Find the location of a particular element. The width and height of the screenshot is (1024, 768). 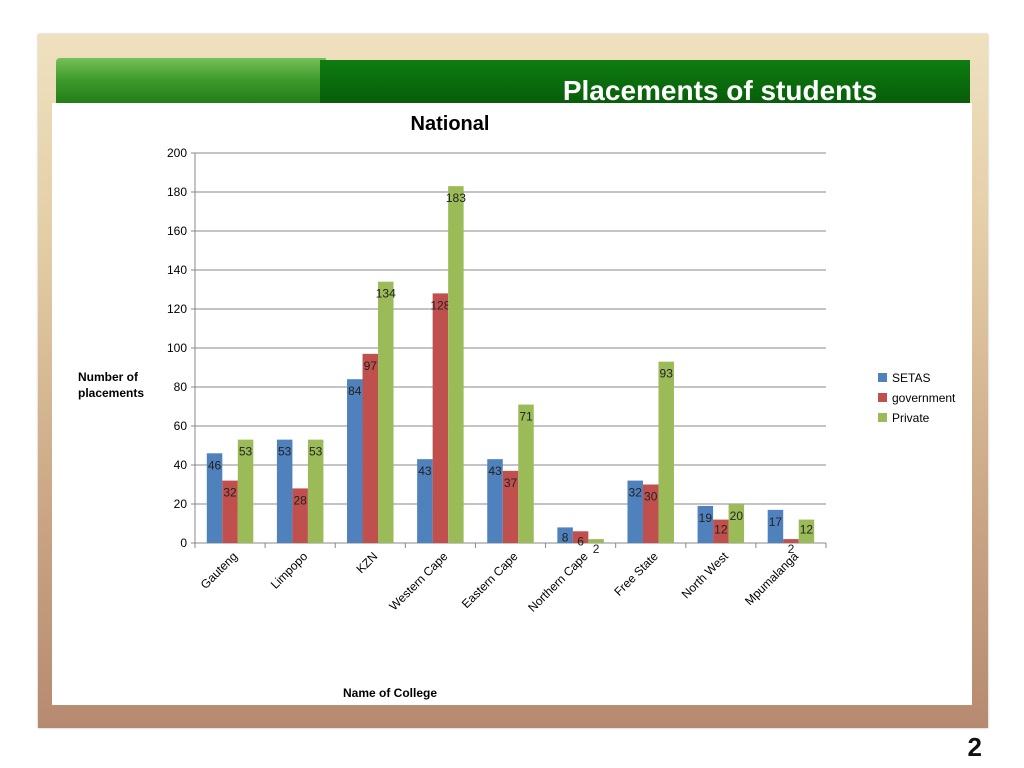

x-axis-title: Name of College is located at coordinates (390, 693).